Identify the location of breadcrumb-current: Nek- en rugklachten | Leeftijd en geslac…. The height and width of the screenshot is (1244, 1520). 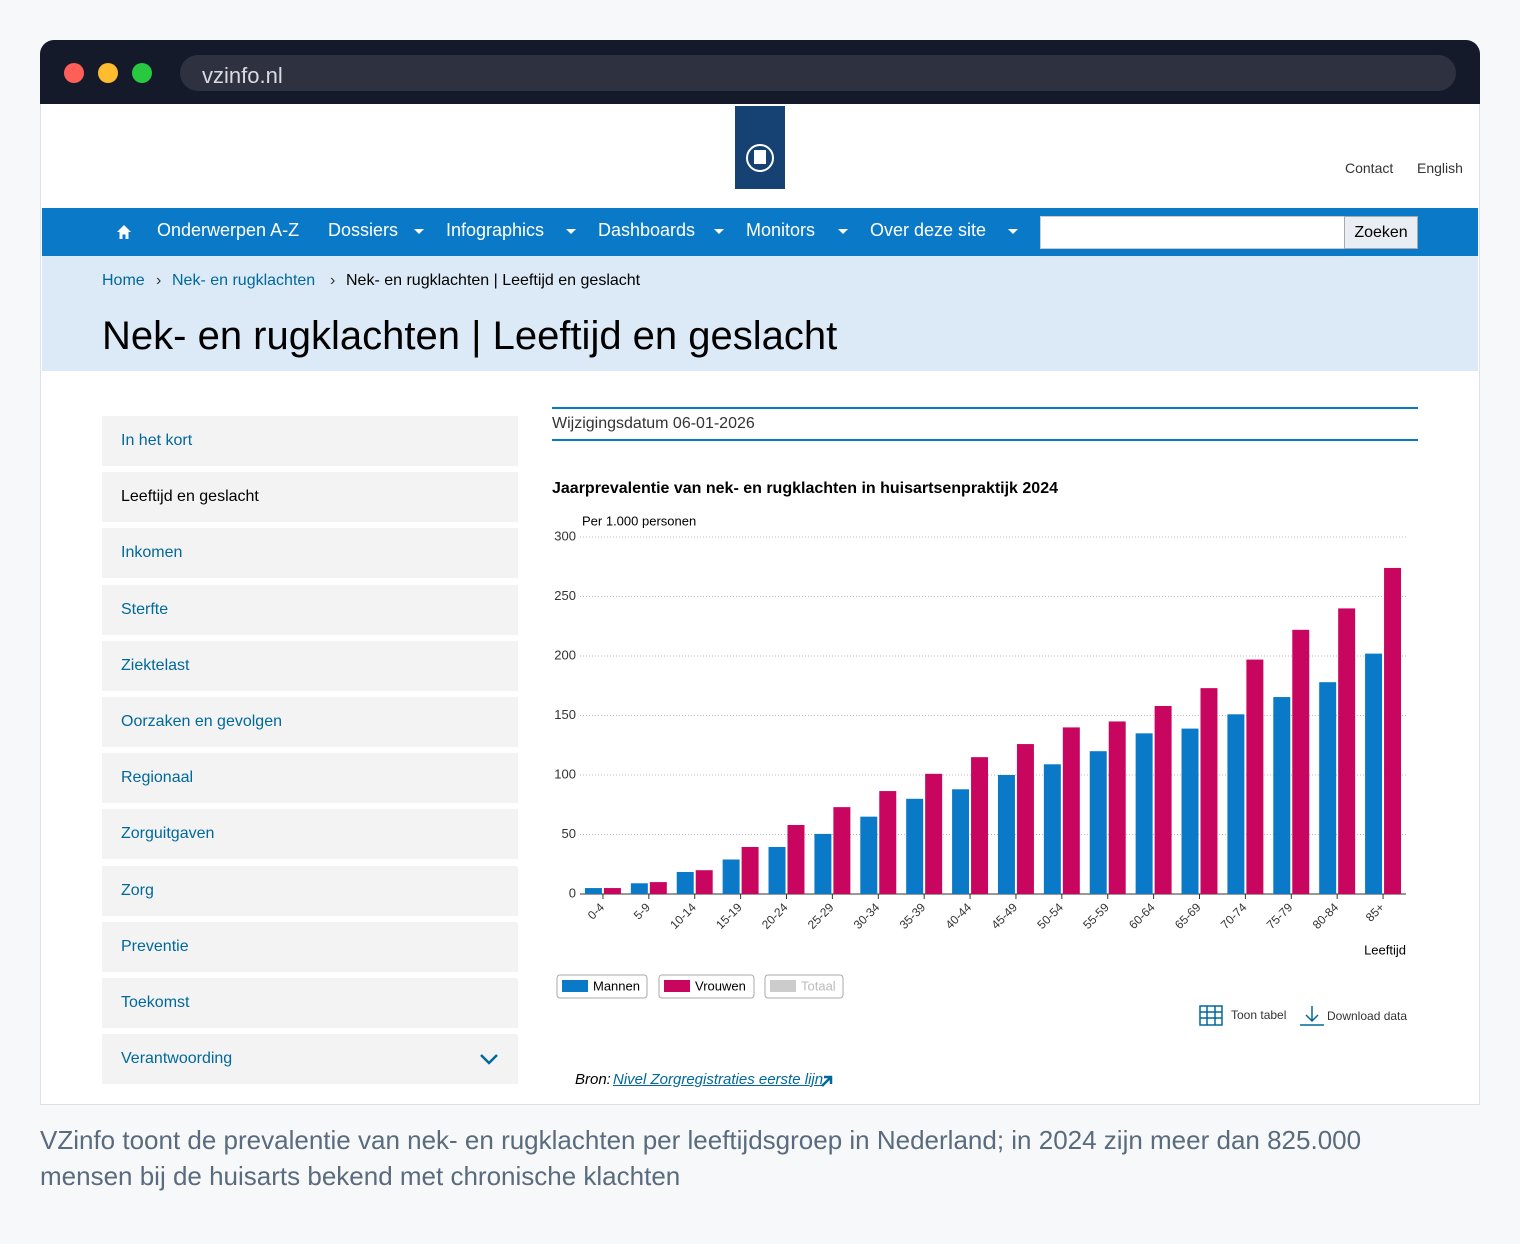
(493, 280).